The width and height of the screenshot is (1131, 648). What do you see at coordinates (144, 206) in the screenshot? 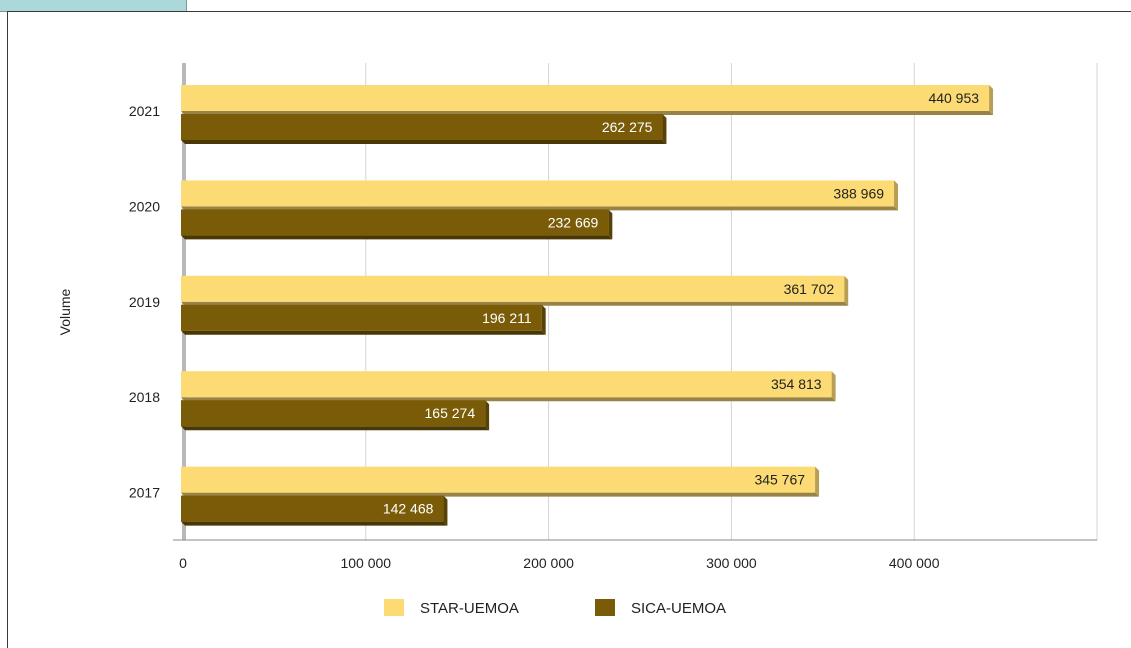
I see `y-tick-label: 2020` at bounding box center [144, 206].